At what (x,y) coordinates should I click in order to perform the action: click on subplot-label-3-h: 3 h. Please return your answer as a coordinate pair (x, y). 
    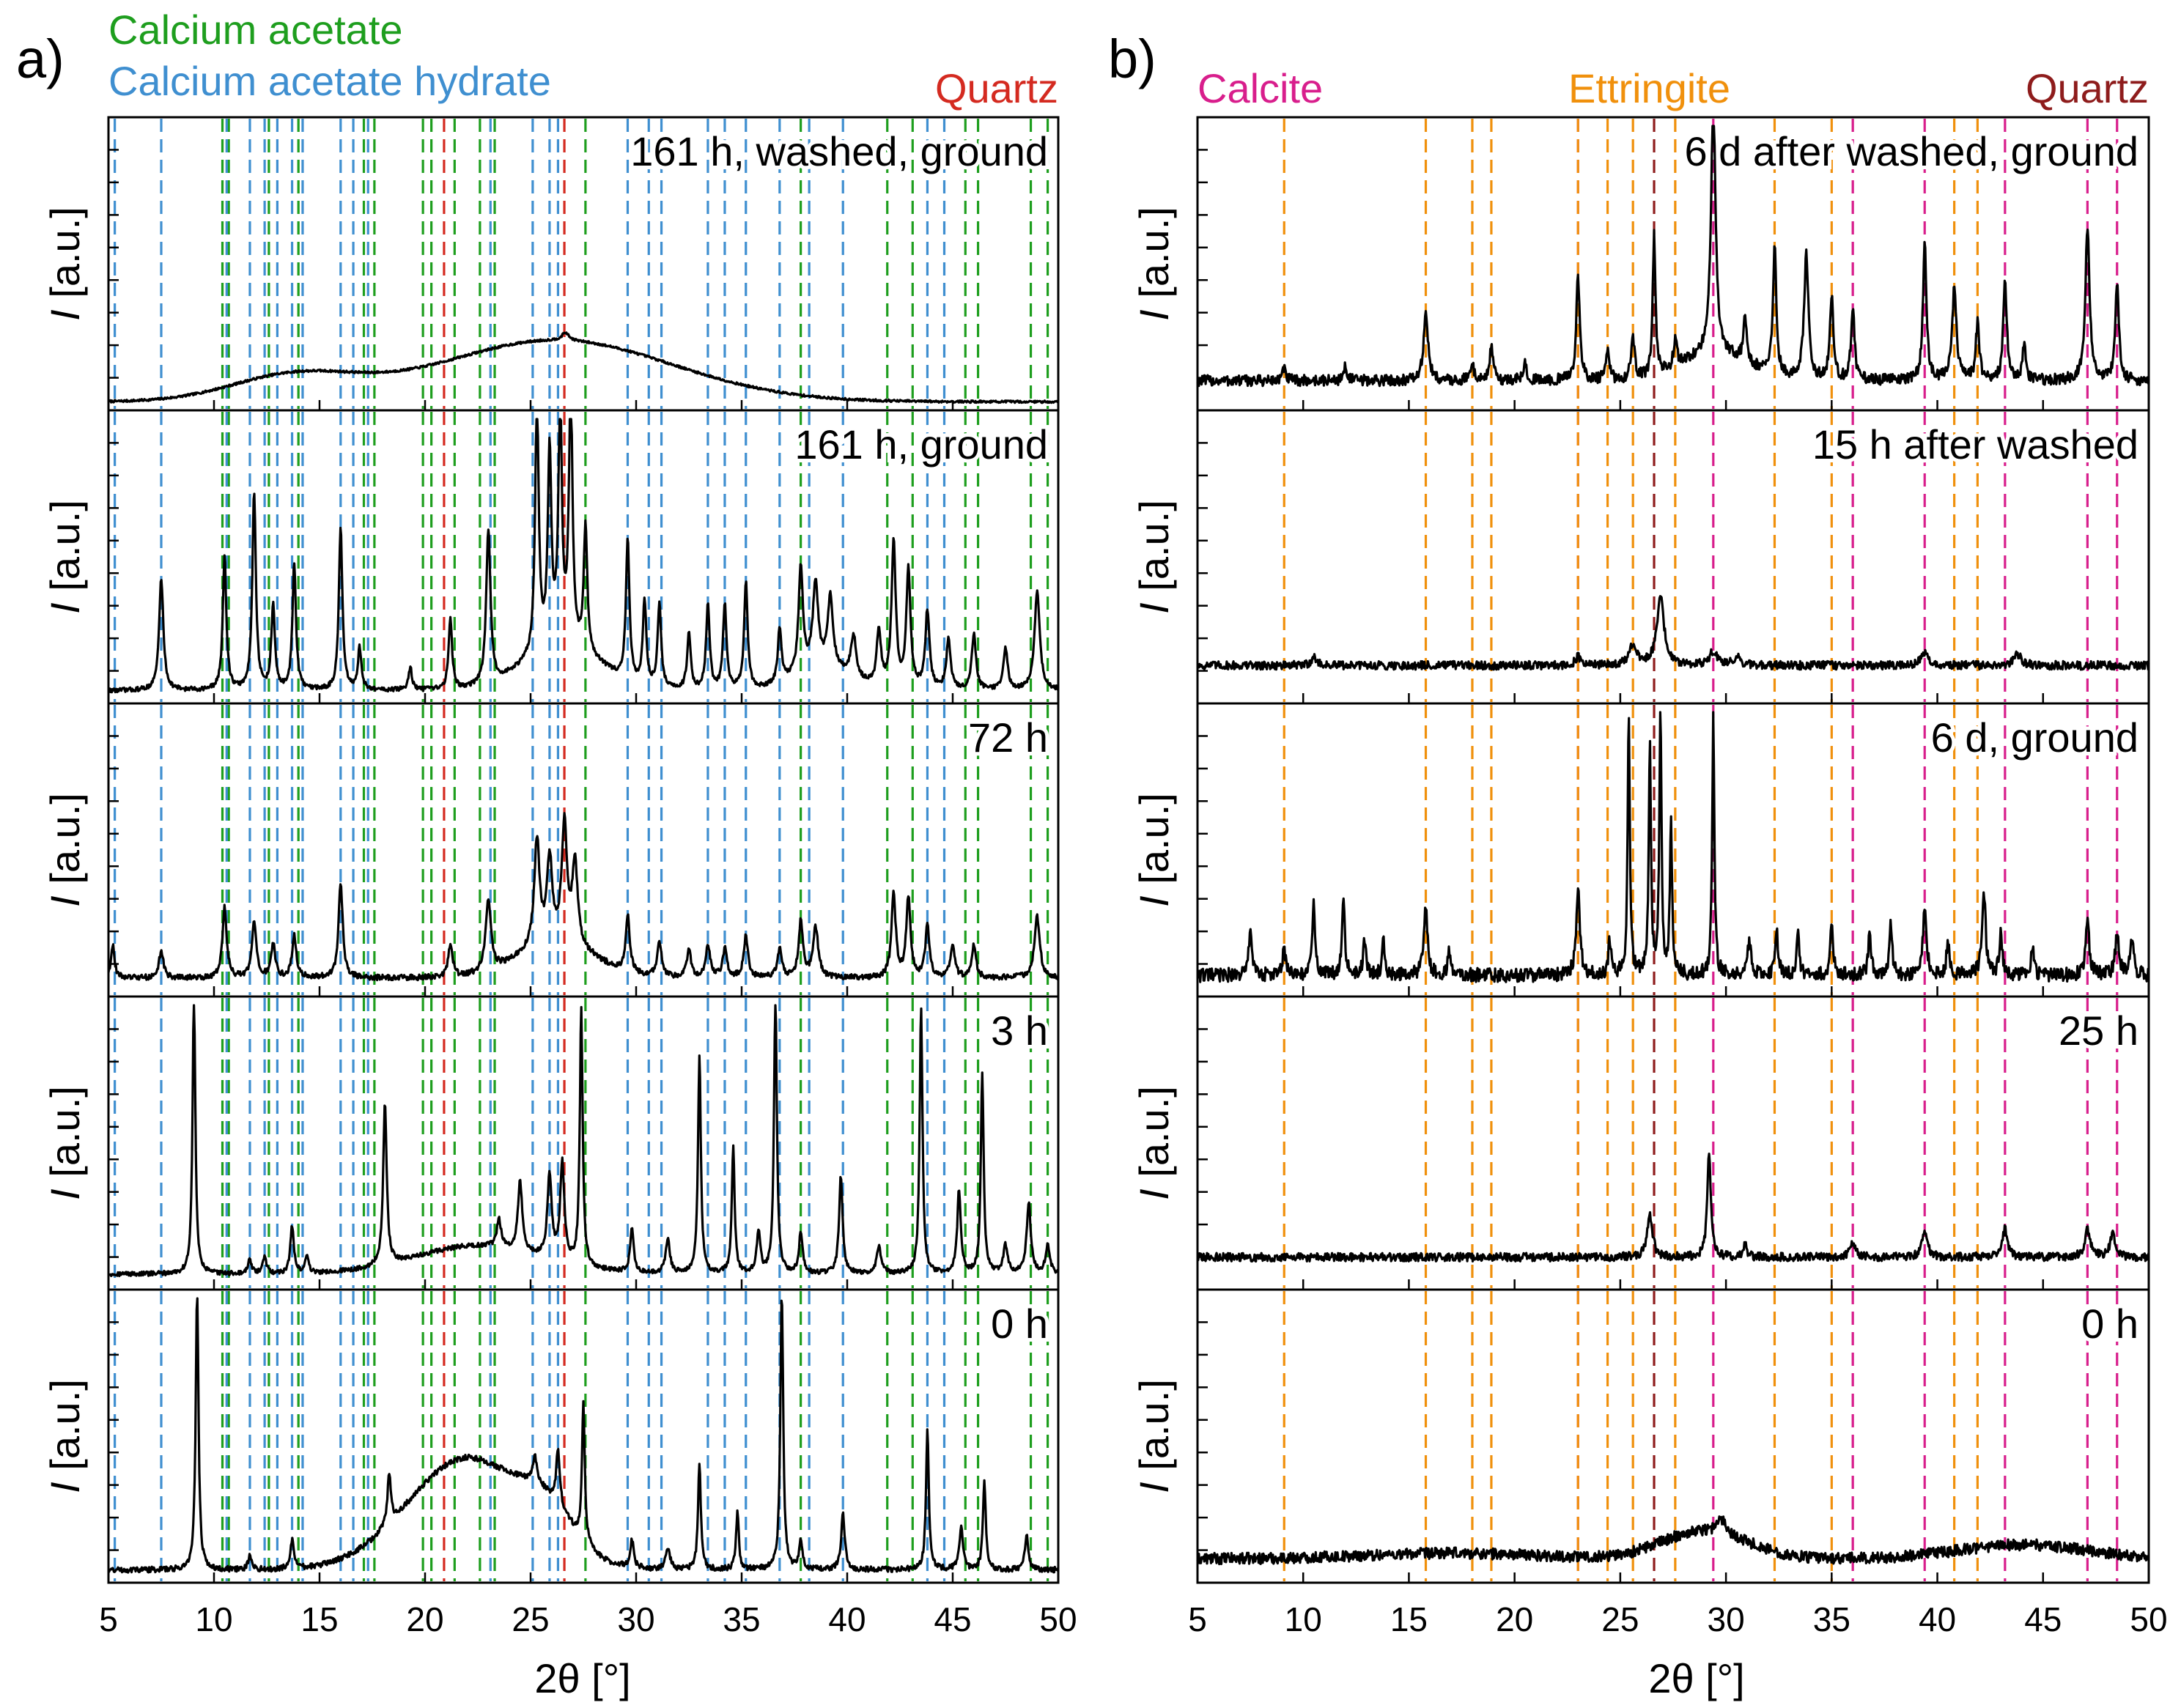
    Looking at the image, I should click on (1019, 1031).